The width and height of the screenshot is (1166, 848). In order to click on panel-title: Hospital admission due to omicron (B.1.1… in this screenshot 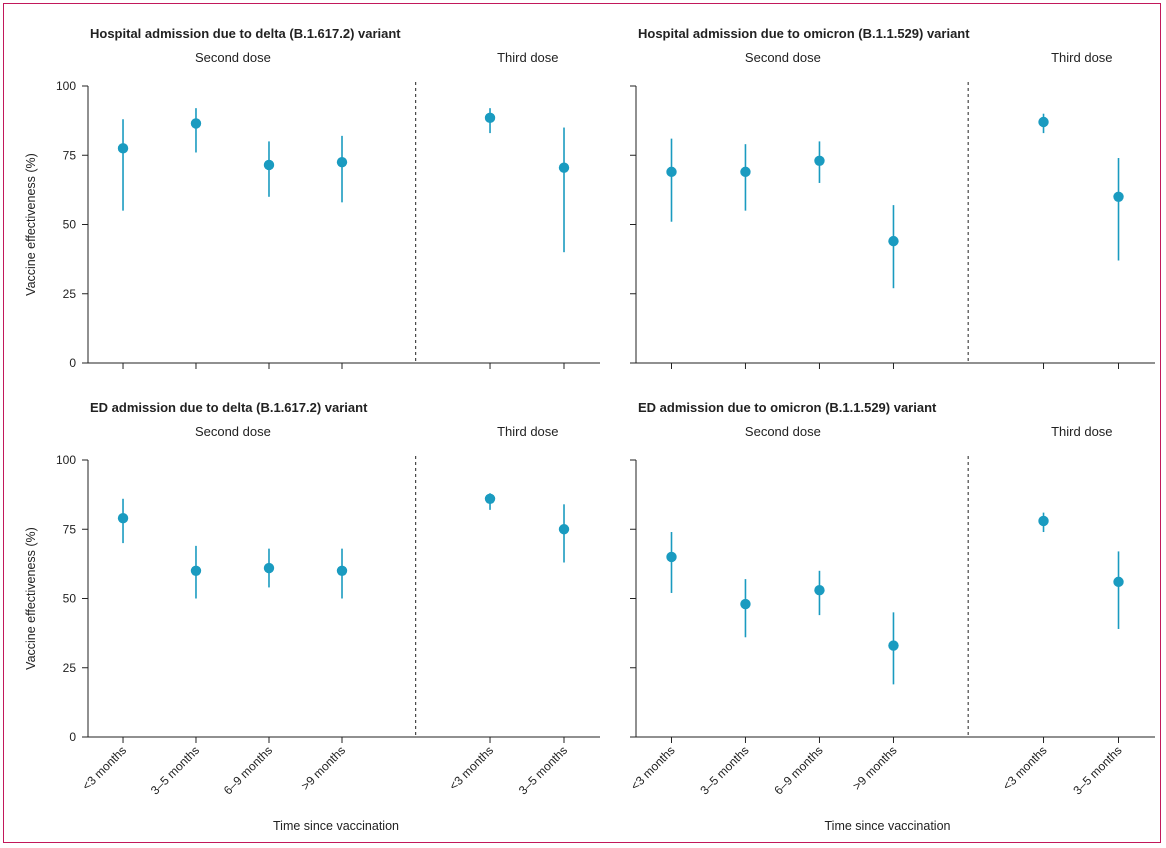, I will do `click(804, 33)`.